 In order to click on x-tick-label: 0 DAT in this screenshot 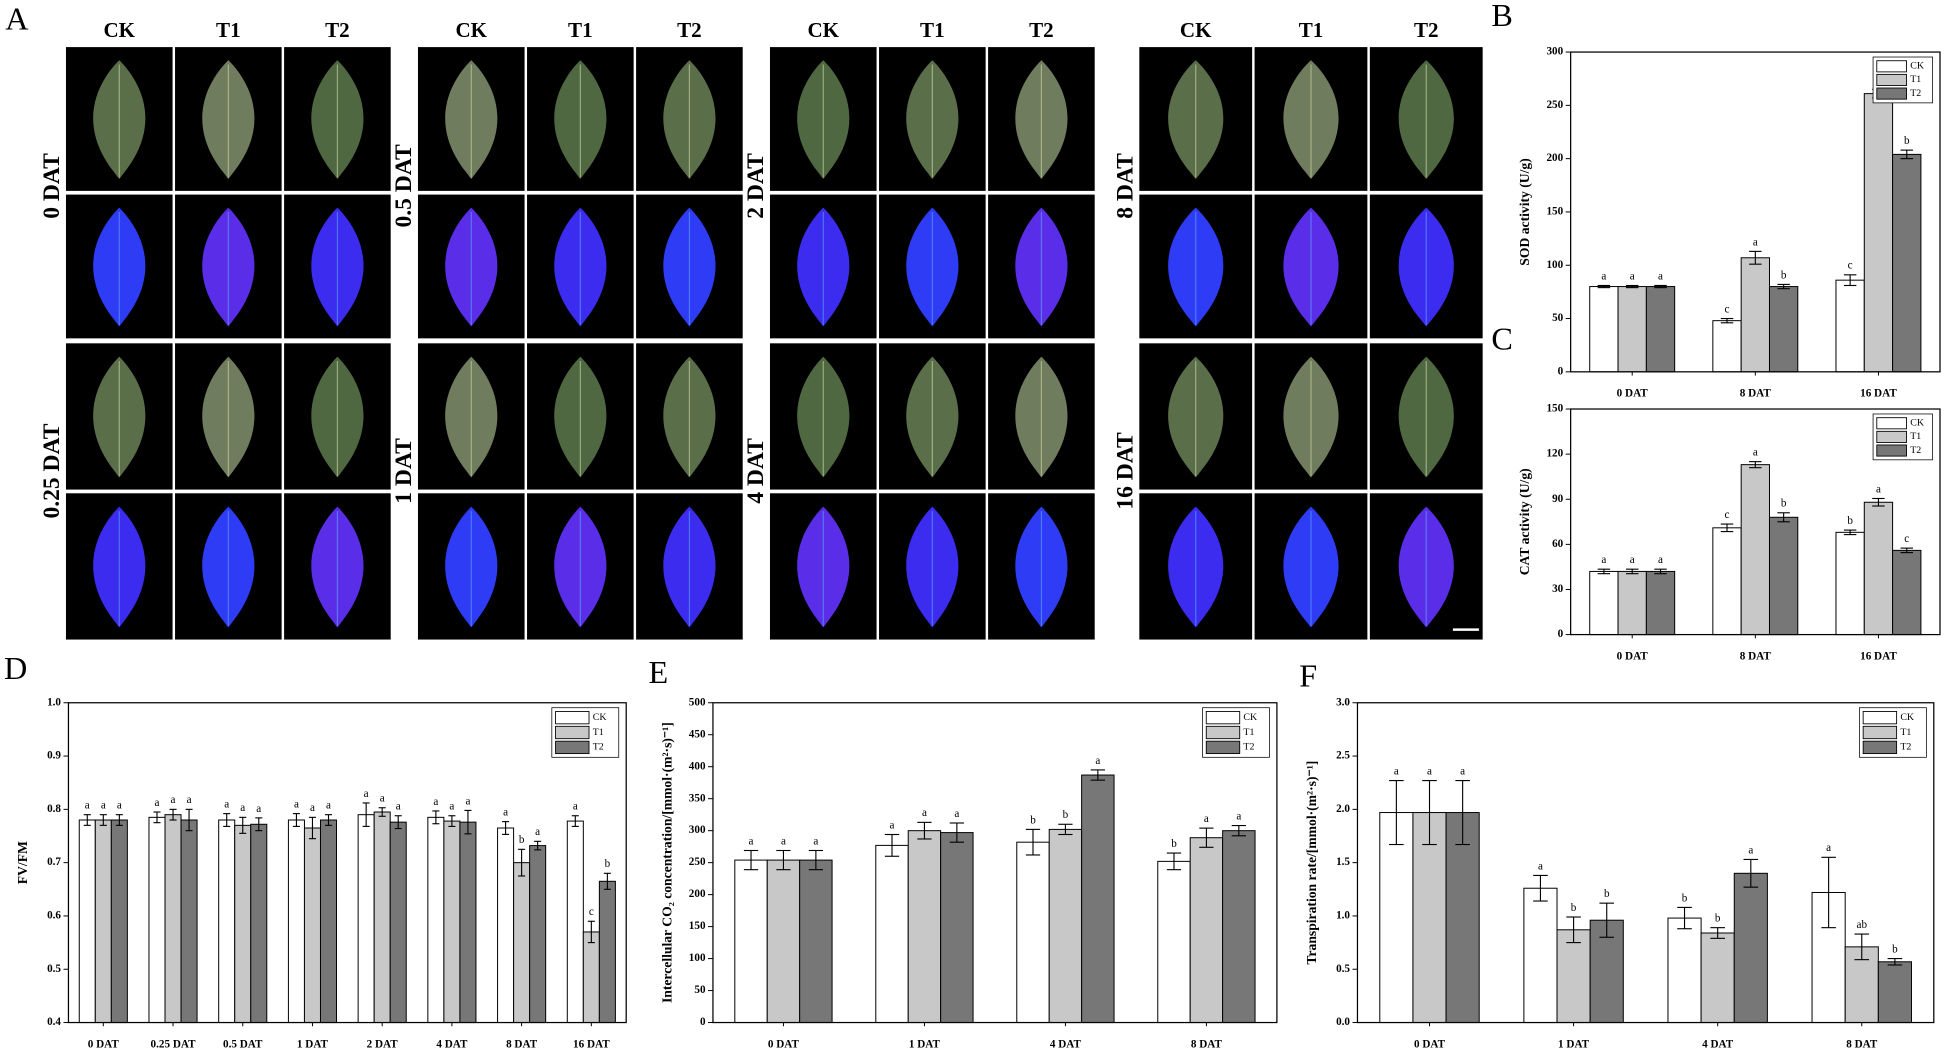, I will do `click(784, 1044)`.